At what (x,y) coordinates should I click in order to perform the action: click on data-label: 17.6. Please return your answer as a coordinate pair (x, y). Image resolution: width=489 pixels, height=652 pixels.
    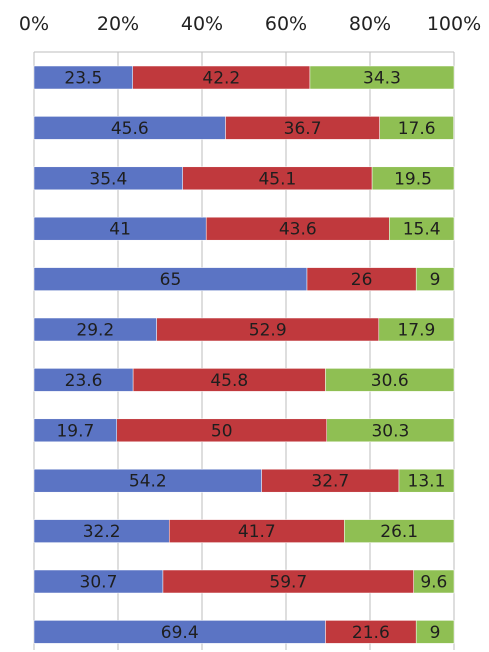
    Looking at the image, I should click on (417, 129).